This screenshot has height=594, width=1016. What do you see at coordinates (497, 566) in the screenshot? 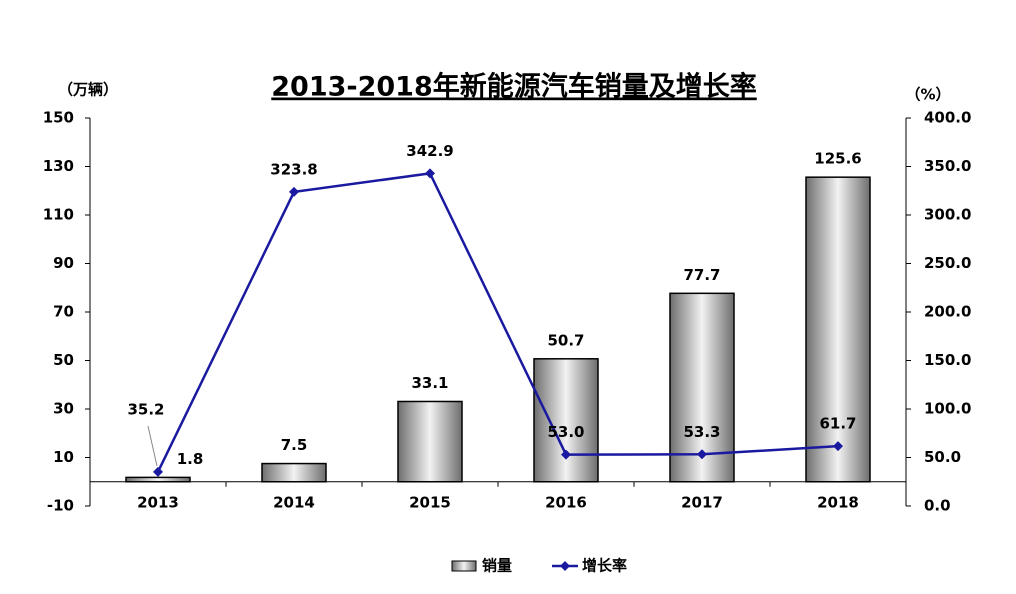
I see `legend-label: 销量` at bounding box center [497, 566].